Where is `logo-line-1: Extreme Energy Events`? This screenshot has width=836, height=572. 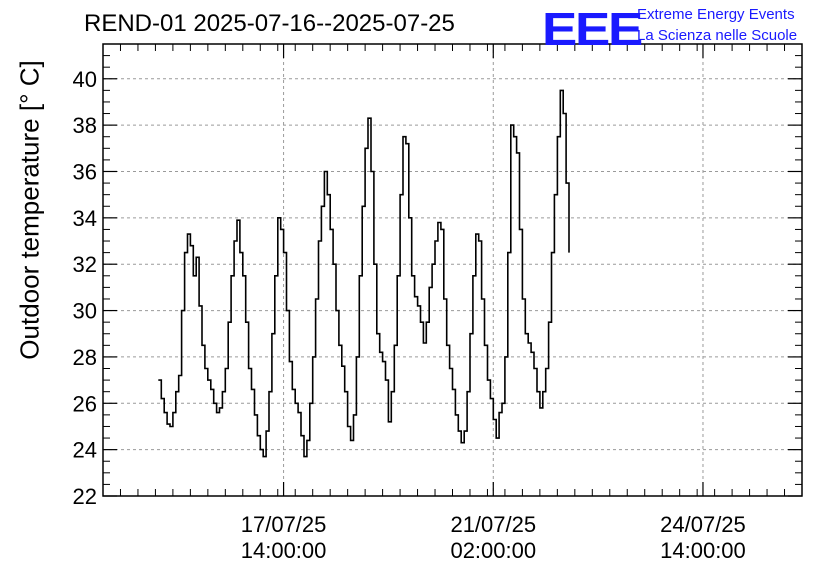 logo-line-1: Extreme Energy Events is located at coordinates (716, 14).